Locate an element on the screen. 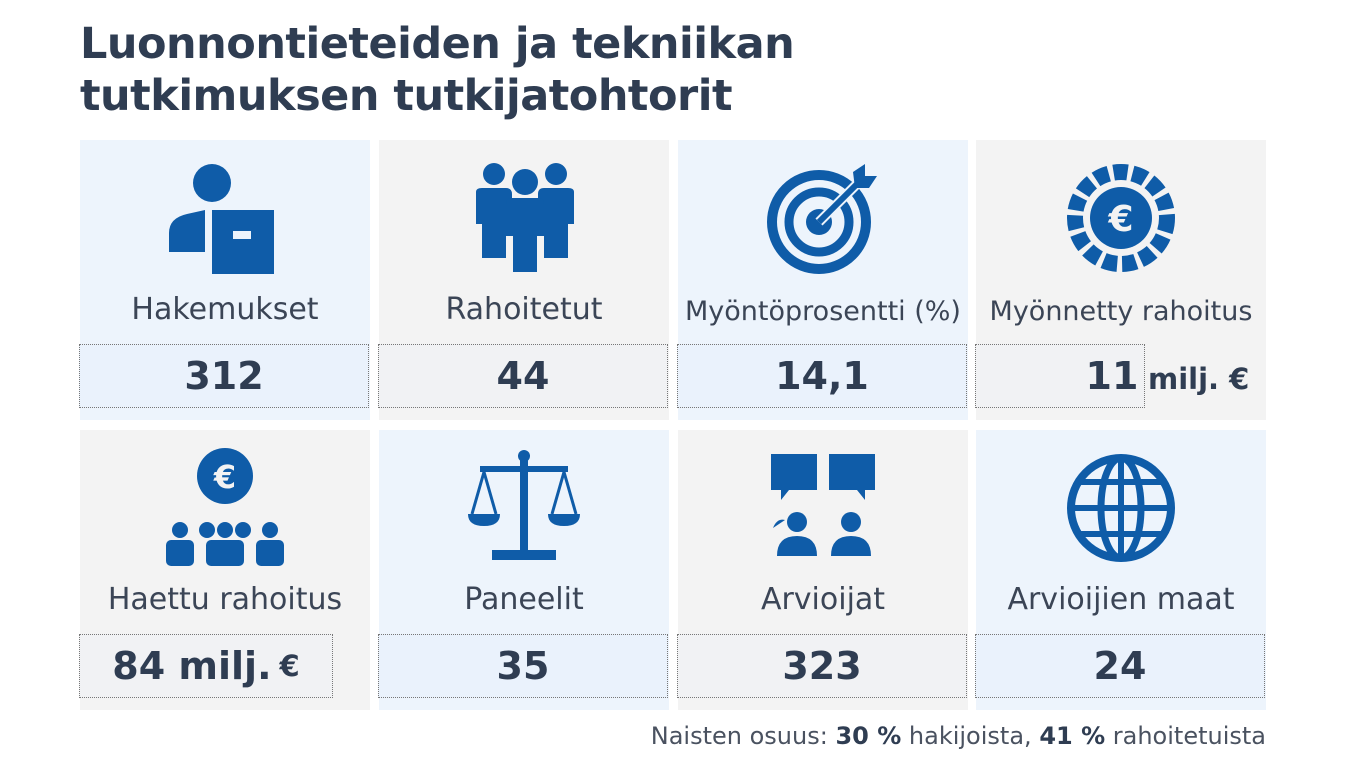 The height and width of the screenshot is (766, 1368). tile-value: 312 is located at coordinates (224, 376).